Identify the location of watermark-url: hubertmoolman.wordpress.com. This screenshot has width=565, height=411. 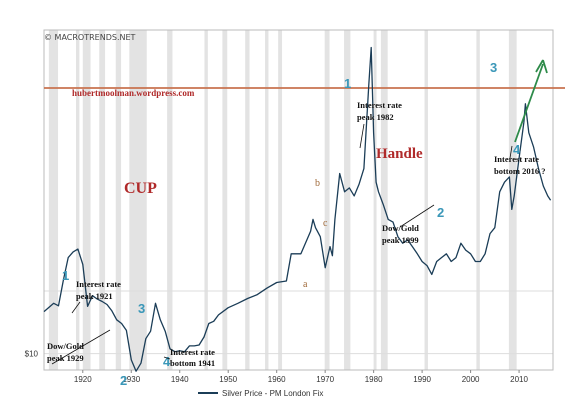
(133, 93).